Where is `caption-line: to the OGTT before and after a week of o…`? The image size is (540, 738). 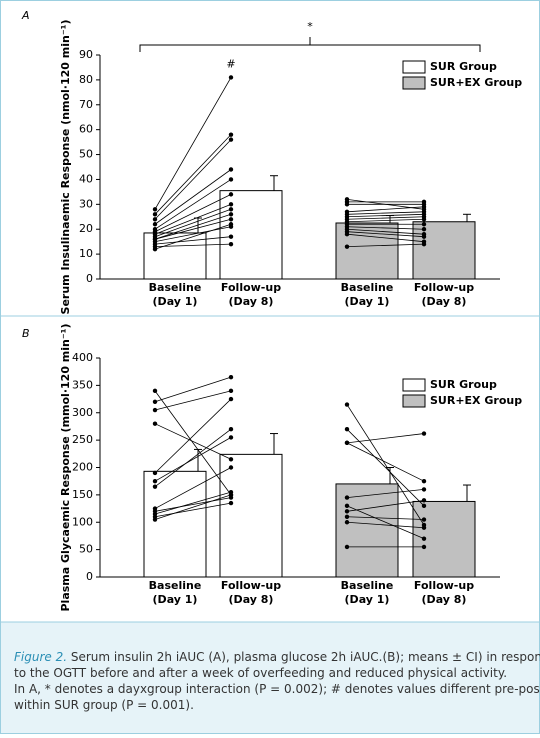 caption-line: to the OGTT before and after a week of o… is located at coordinates (260, 673).